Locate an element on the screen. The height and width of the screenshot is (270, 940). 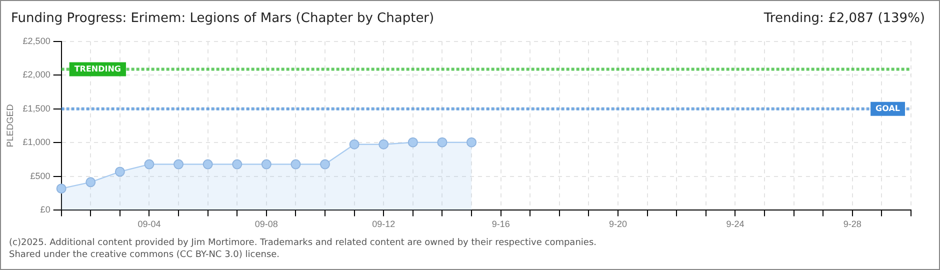
x-tick-label: 09-12 is located at coordinates (384, 224).